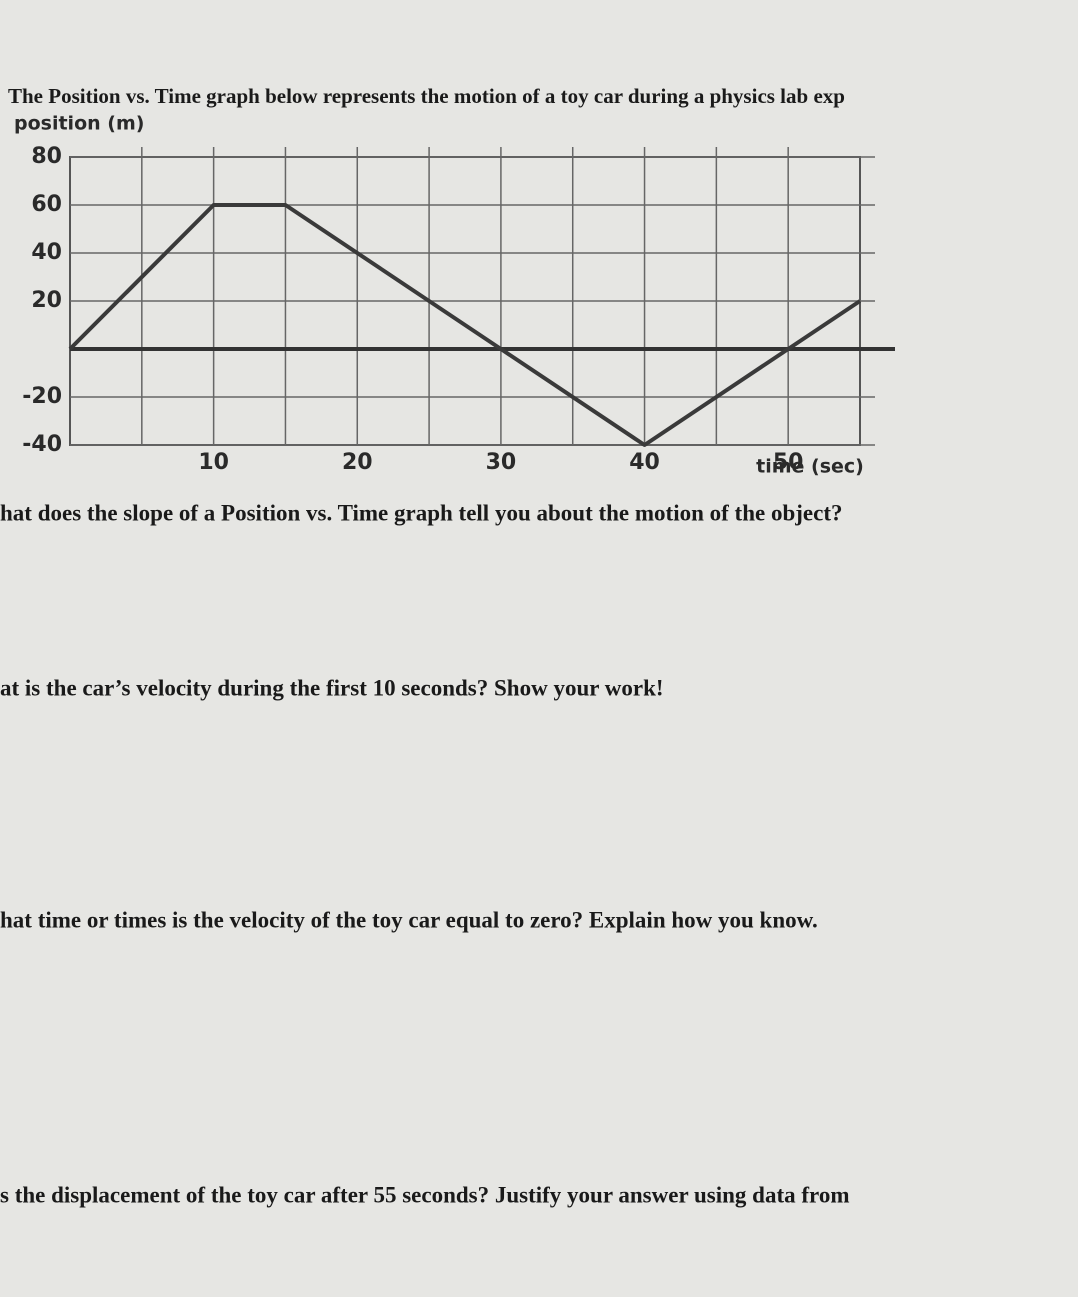 Image resolution: width=1078 pixels, height=1297 pixels. What do you see at coordinates (810, 467) in the screenshot?
I see `x-axis-label: time (sec)` at bounding box center [810, 467].